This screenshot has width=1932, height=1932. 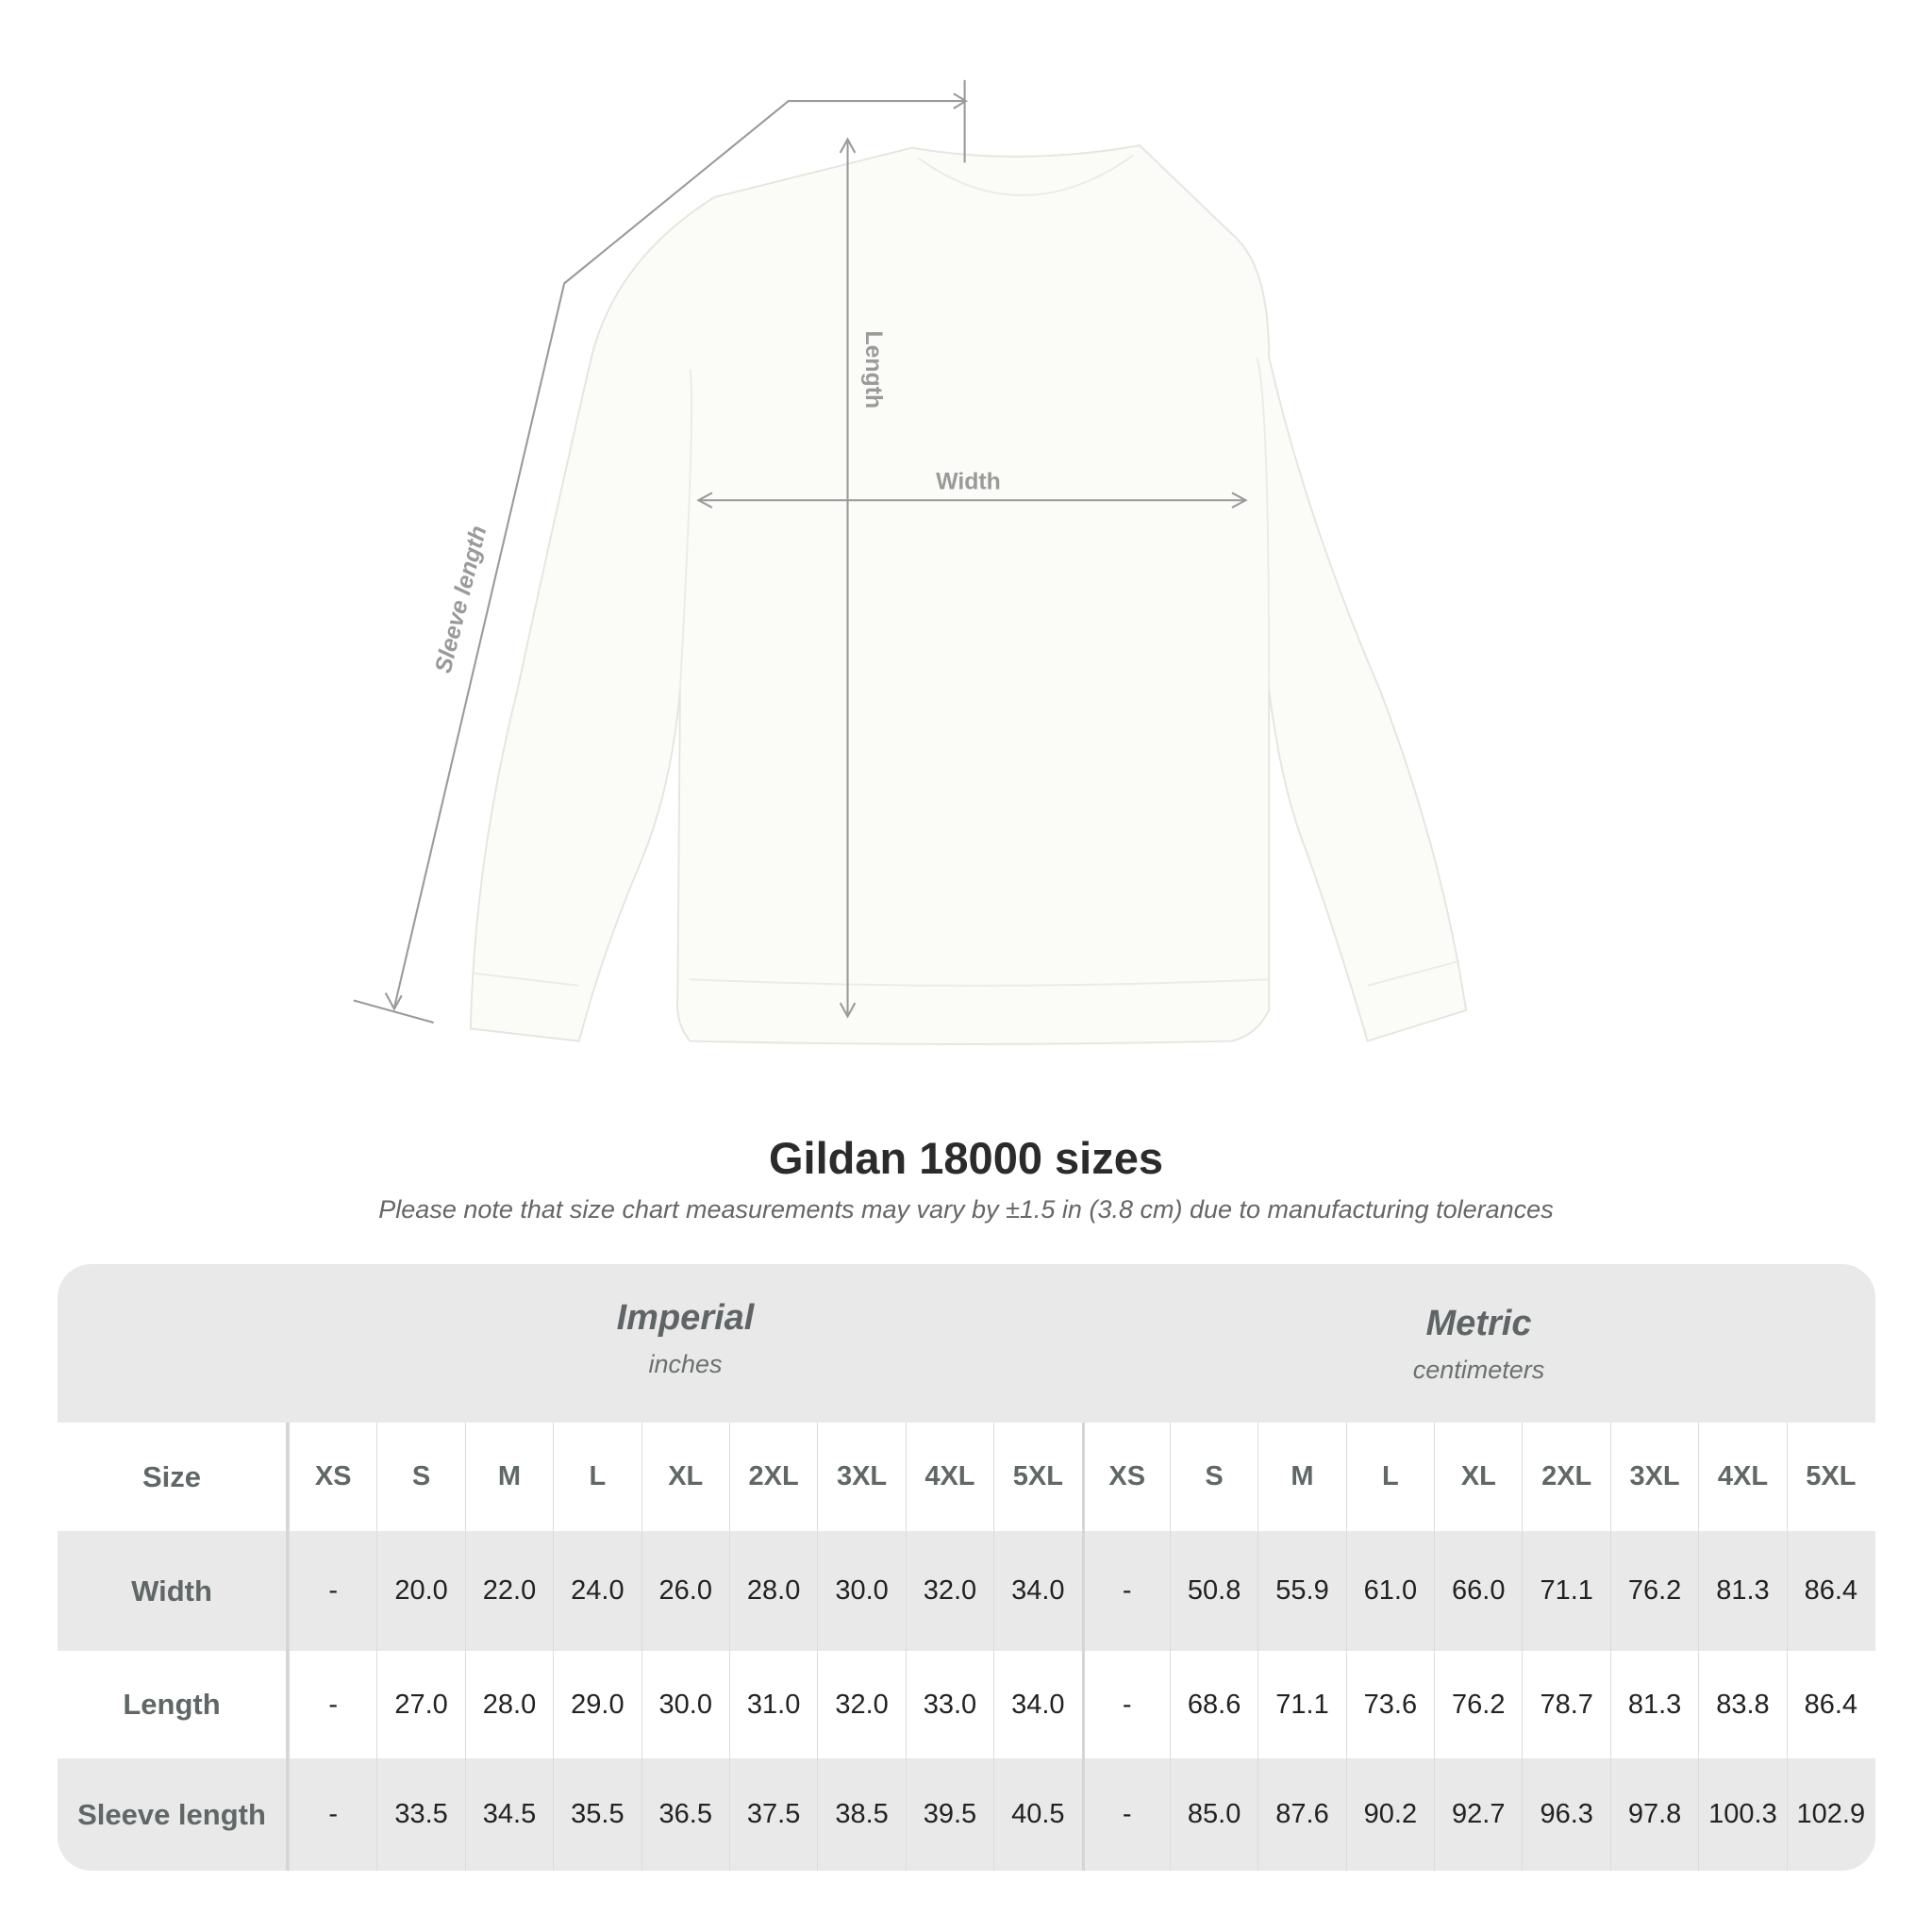 What do you see at coordinates (597, 1814) in the screenshot?
I see `imperial-value-cell: 35.5` at bounding box center [597, 1814].